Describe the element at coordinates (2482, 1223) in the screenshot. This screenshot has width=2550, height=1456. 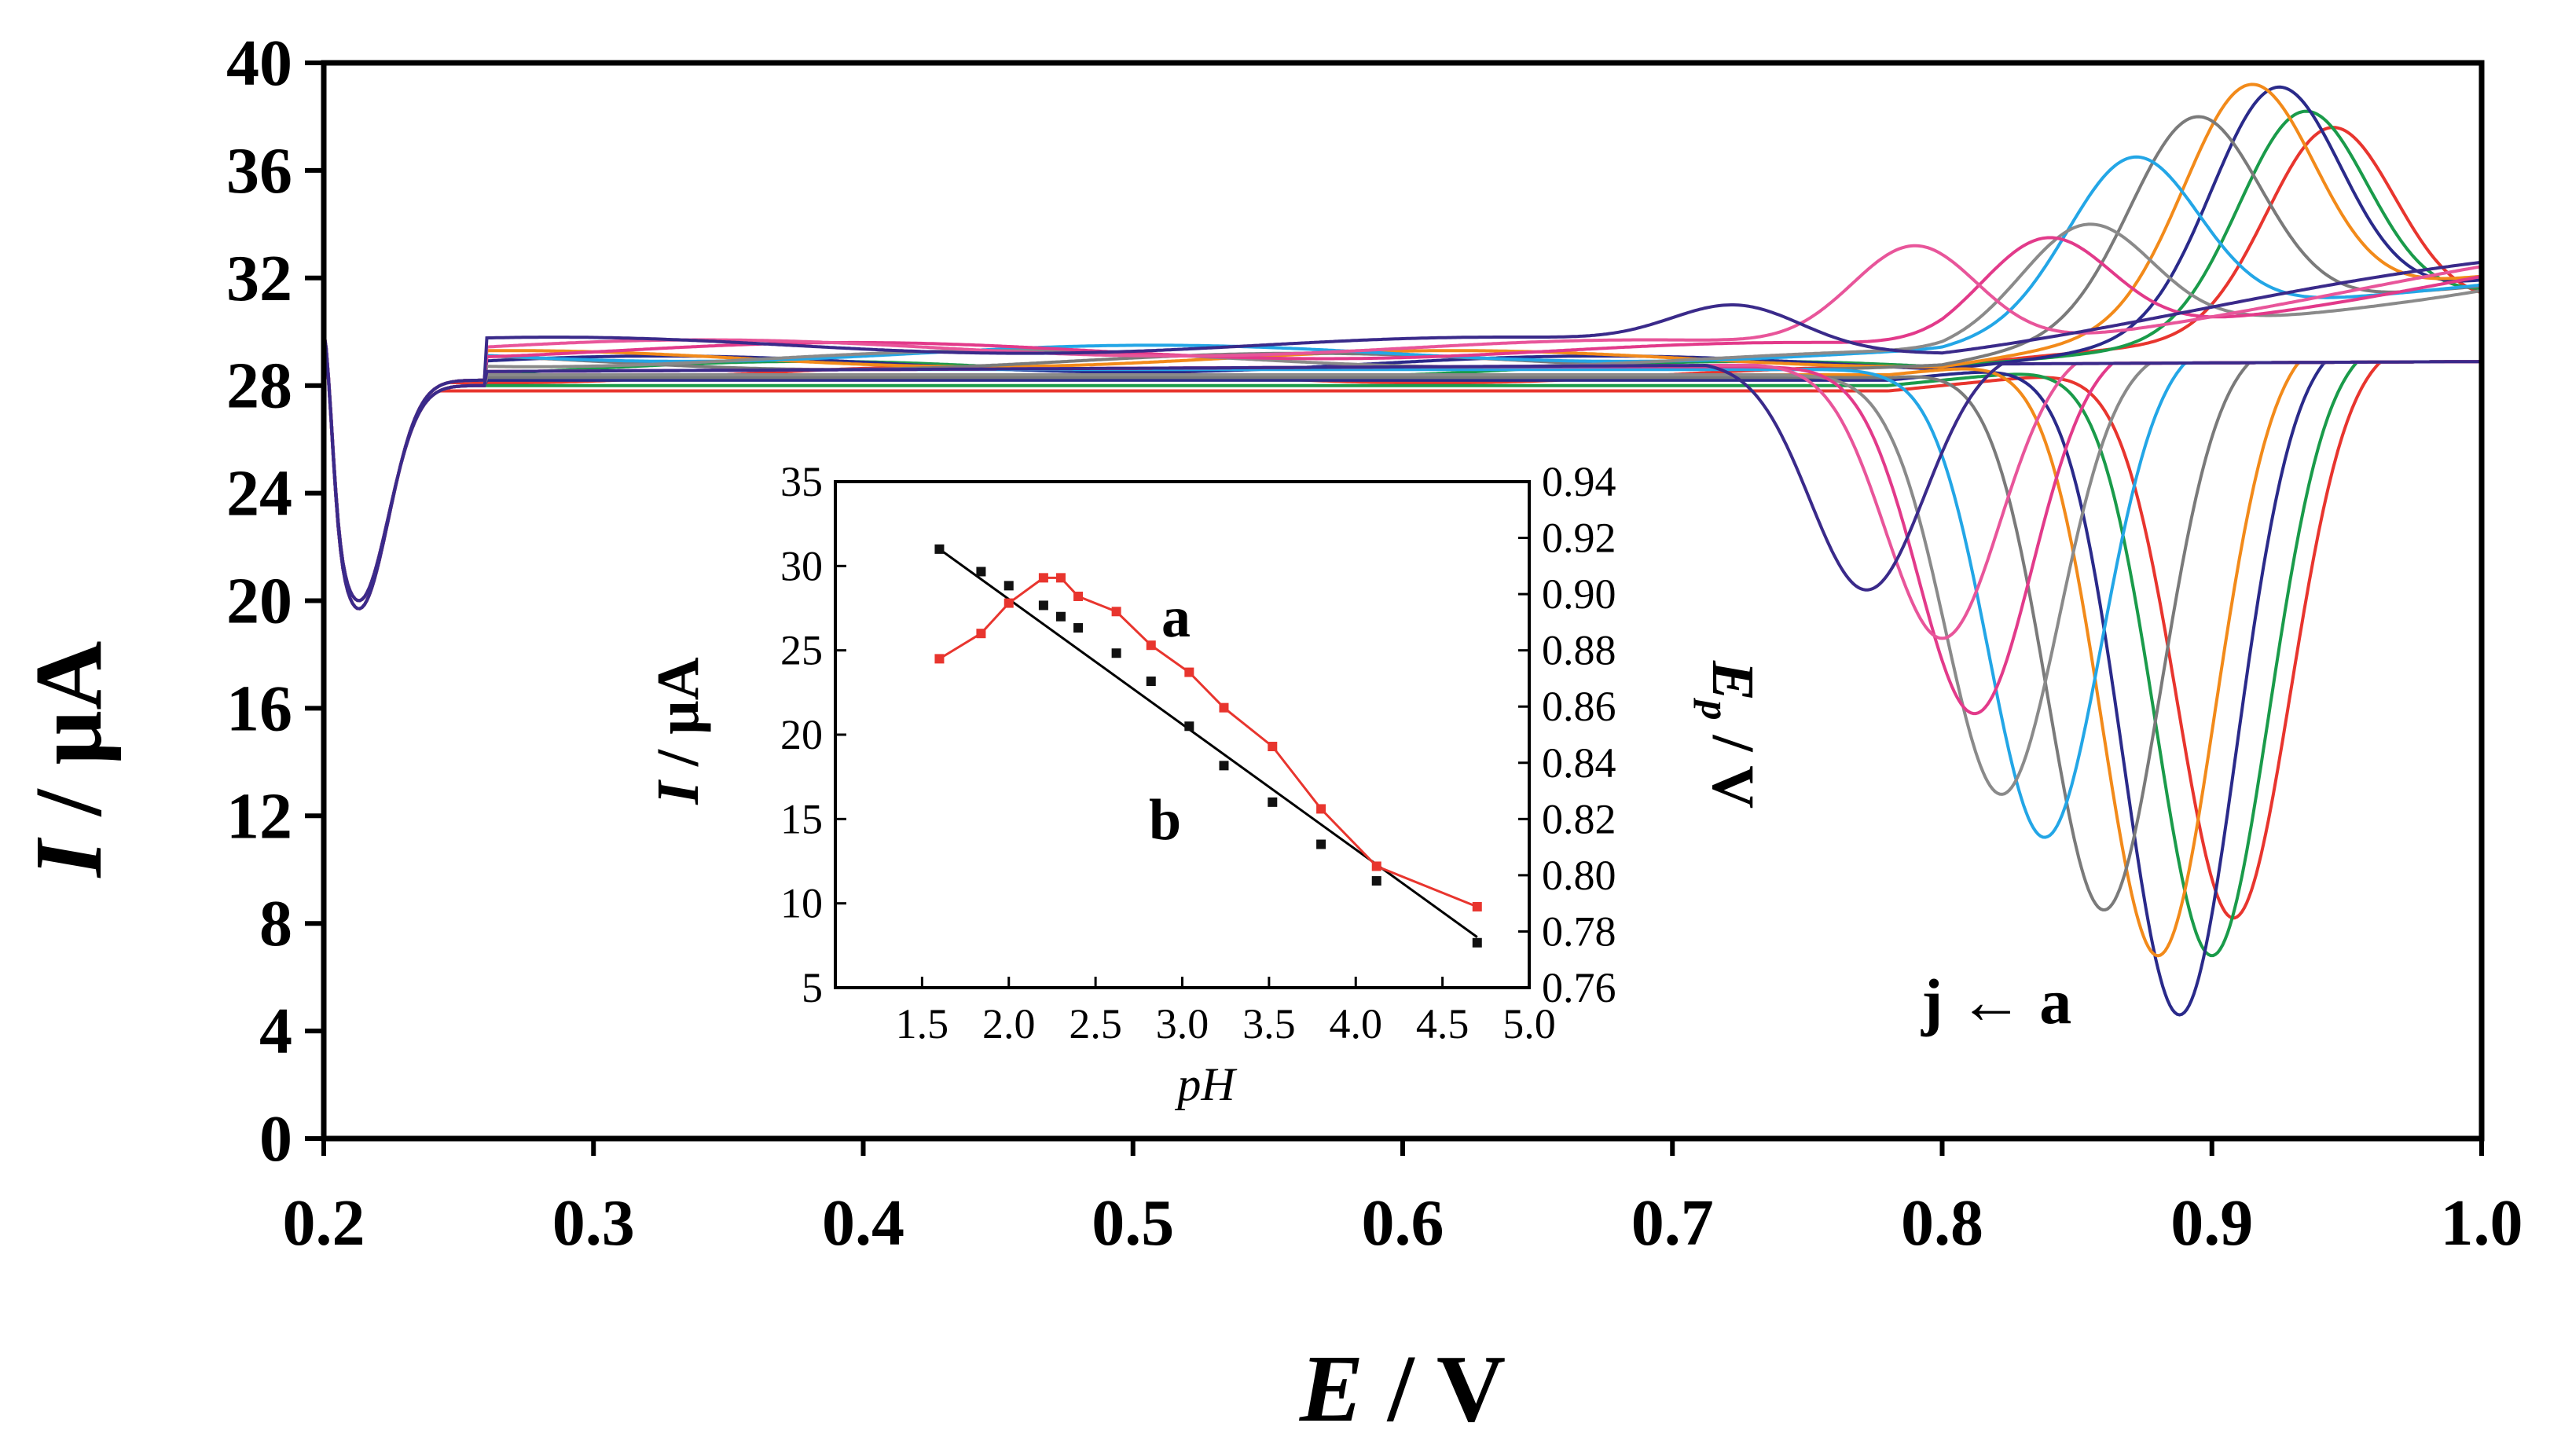
I see `main-x-tick-label: 1.0` at that location.